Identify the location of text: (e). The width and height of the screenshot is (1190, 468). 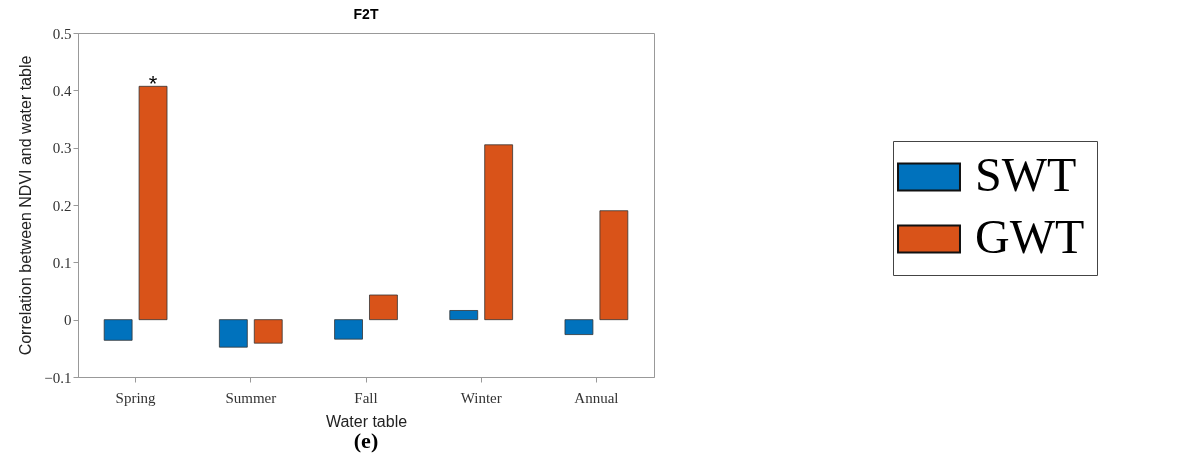
(366, 440).